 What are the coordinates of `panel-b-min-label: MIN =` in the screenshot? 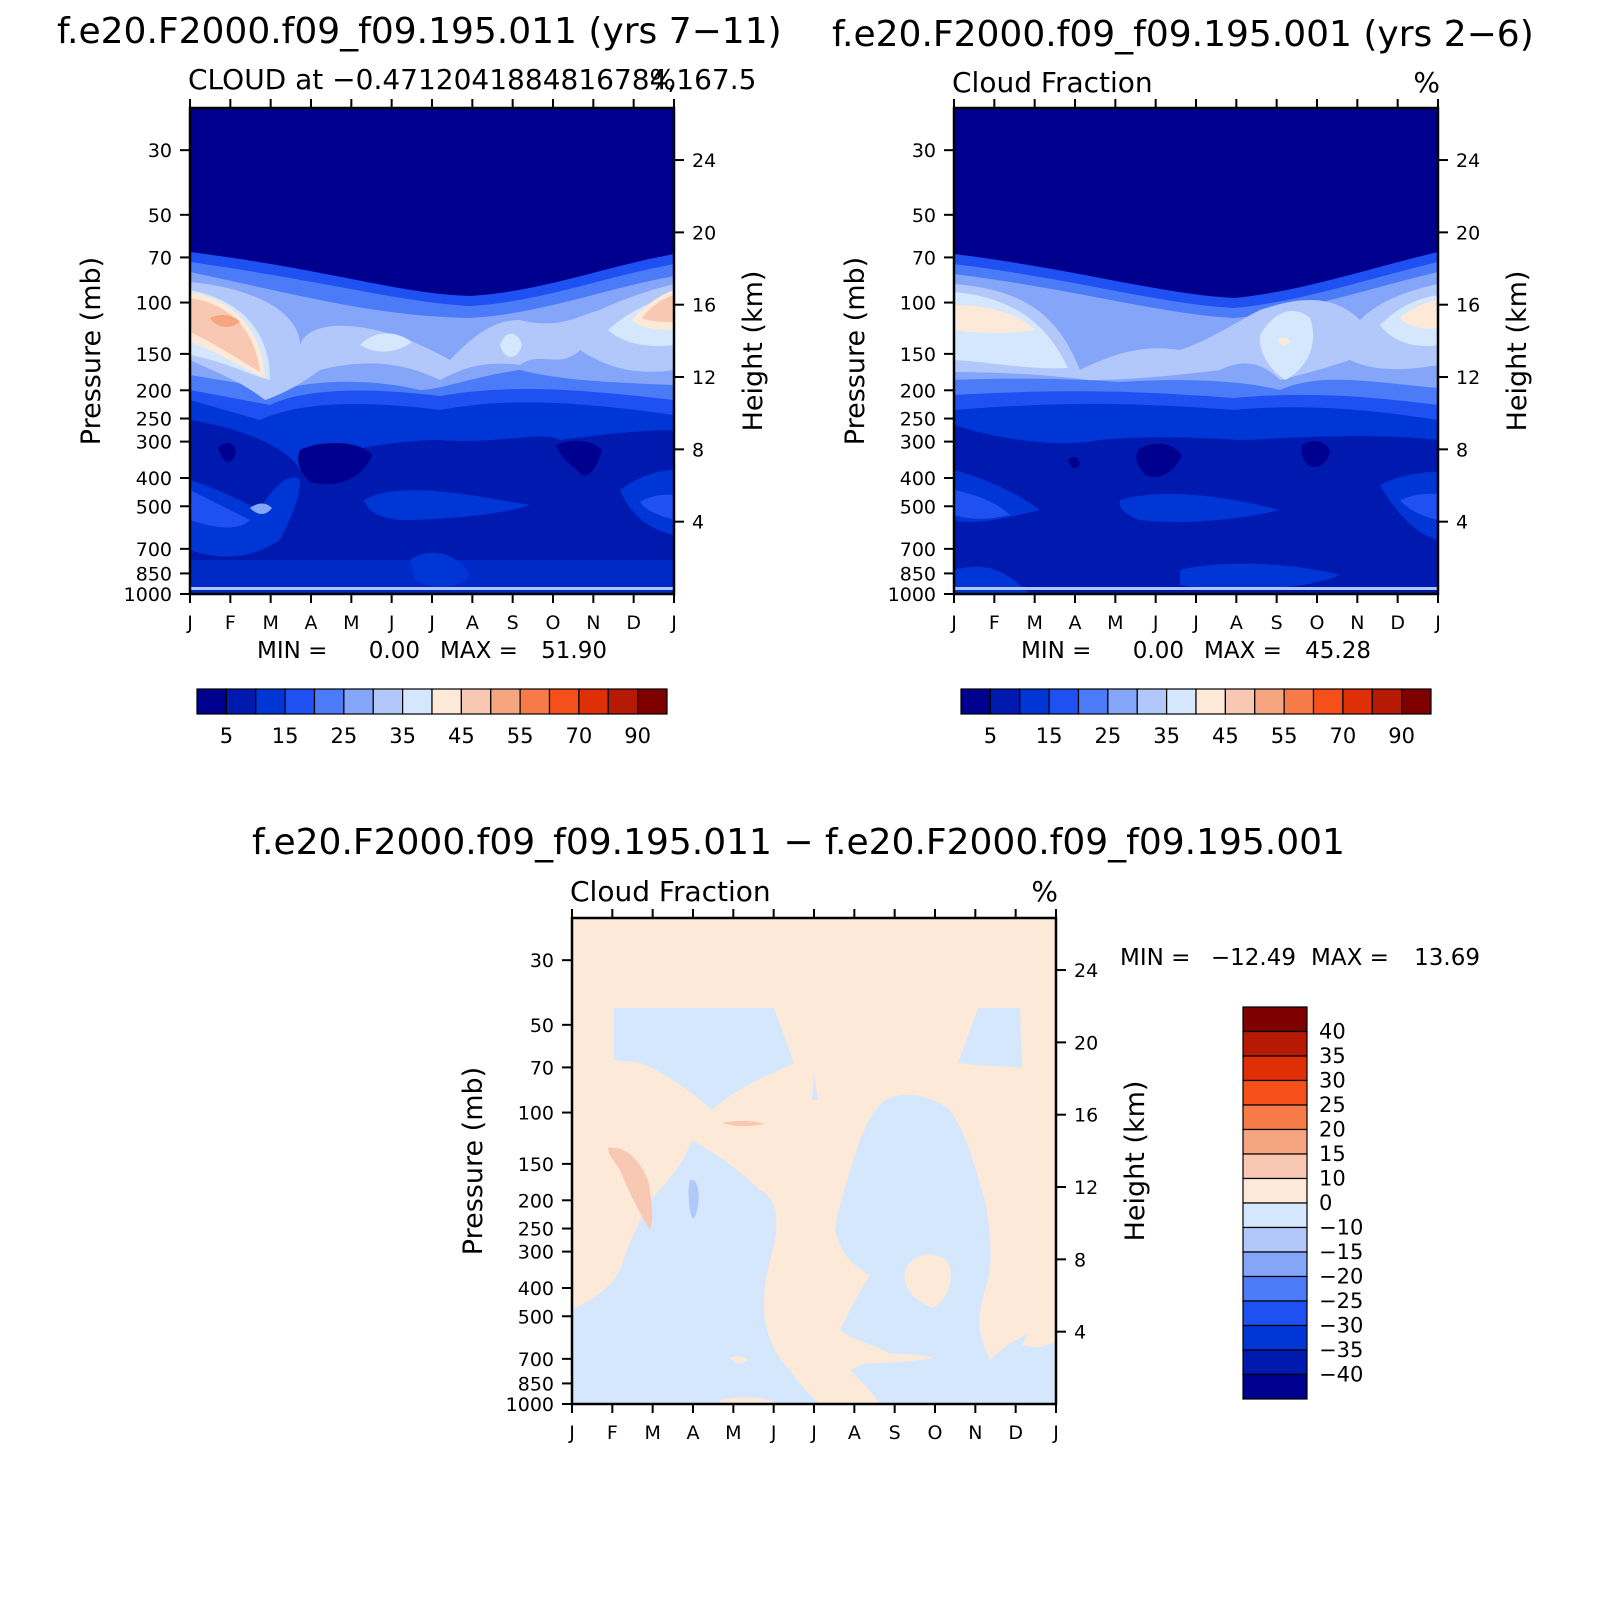 It's located at (1056, 651).